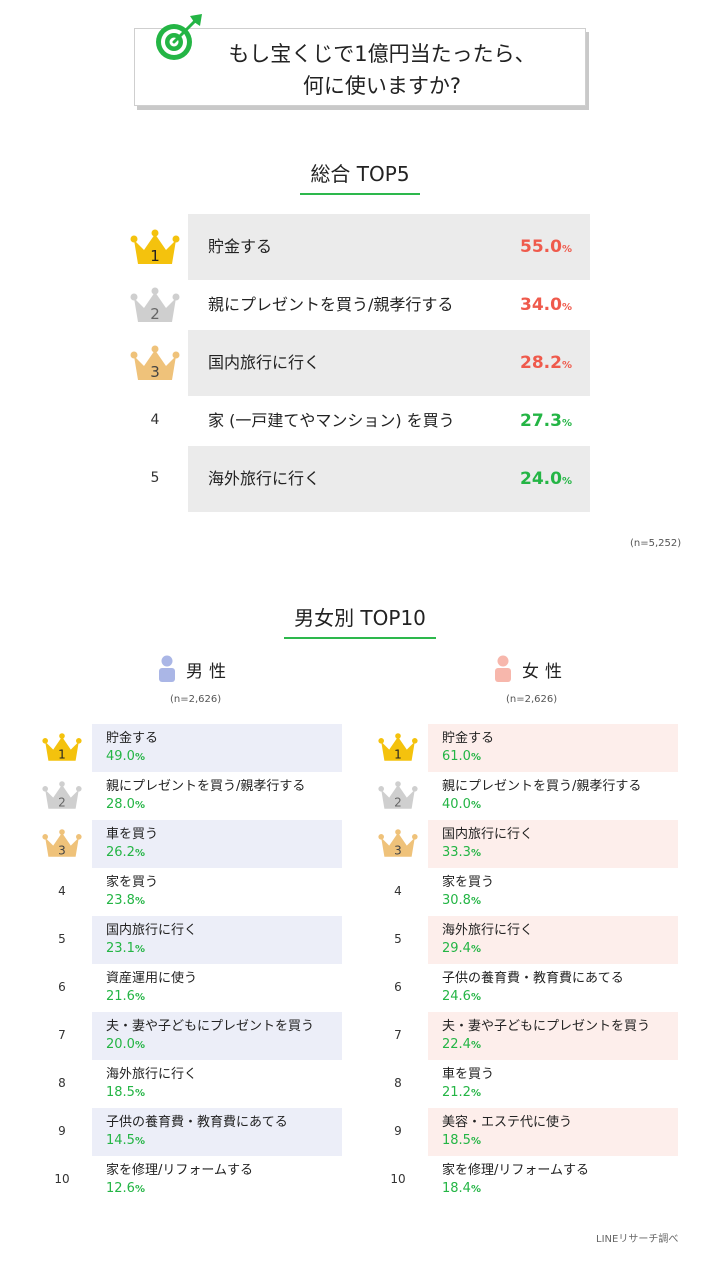 This screenshot has height=1270, width=720. I want to click on gender-row: 5 海外旅行に行く 29.4%, so click(528, 940).